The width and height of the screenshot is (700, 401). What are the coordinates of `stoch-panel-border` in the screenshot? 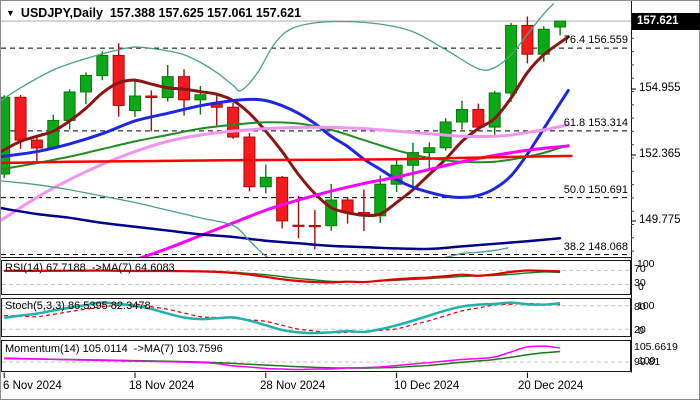 It's located at (316, 317).